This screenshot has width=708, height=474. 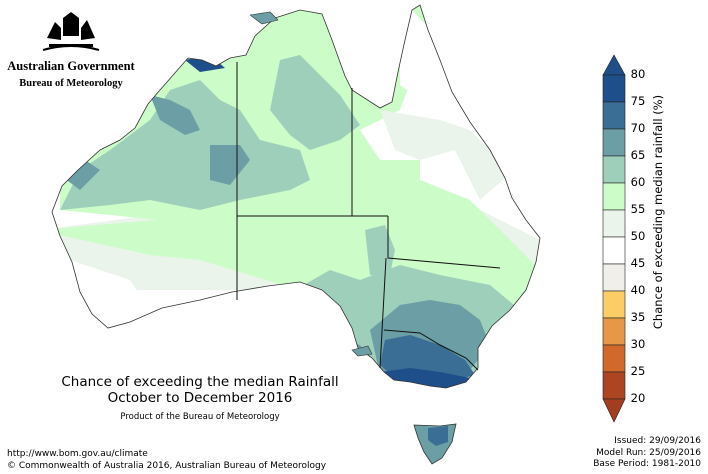 What do you see at coordinates (77, 454) in the screenshot?
I see `climate-url: http://www.bom.gov.au/climate` at bounding box center [77, 454].